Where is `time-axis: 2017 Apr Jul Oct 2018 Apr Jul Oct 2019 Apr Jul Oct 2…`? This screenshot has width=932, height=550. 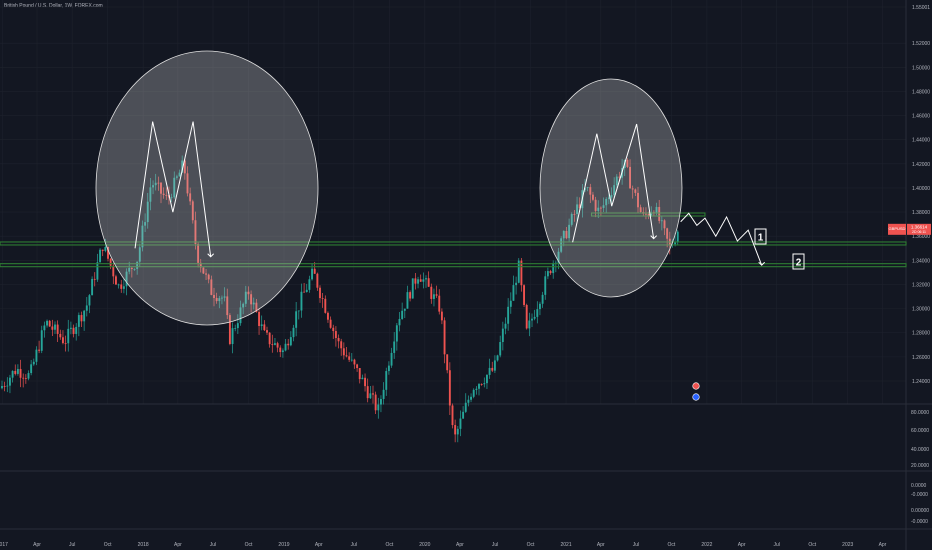
time-axis: 2017 Apr Jul Oct 2018 Apr Jul Oct 2019 Apr Jul Oct 2… is located at coordinates (443, 545).